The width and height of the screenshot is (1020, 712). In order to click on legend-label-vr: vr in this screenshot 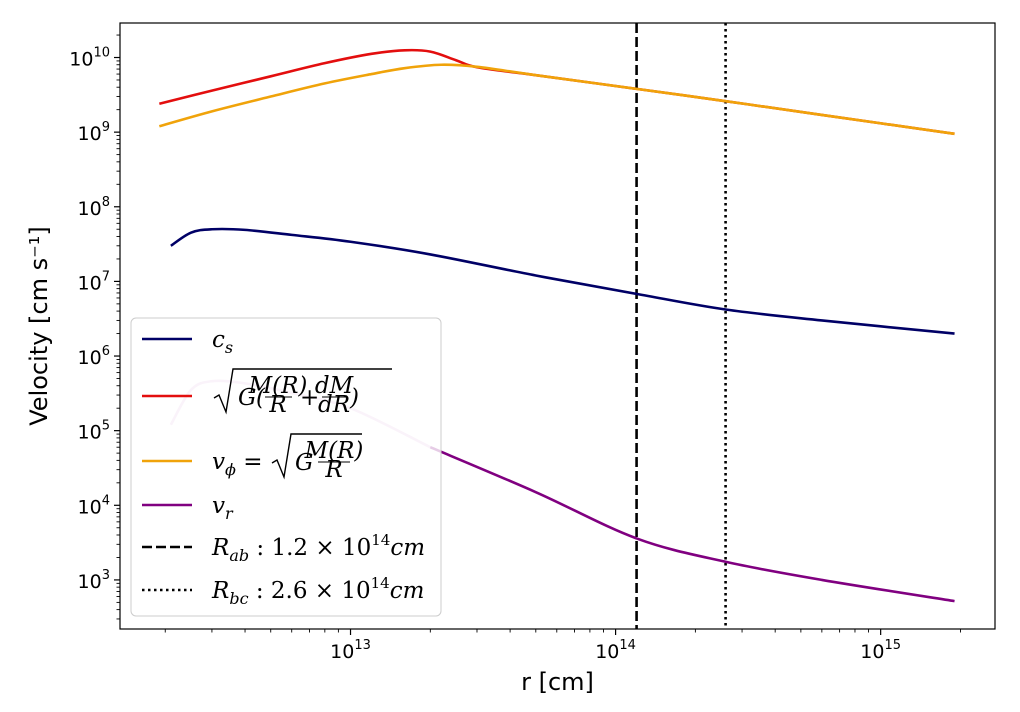, I will do `click(223, 508)`.